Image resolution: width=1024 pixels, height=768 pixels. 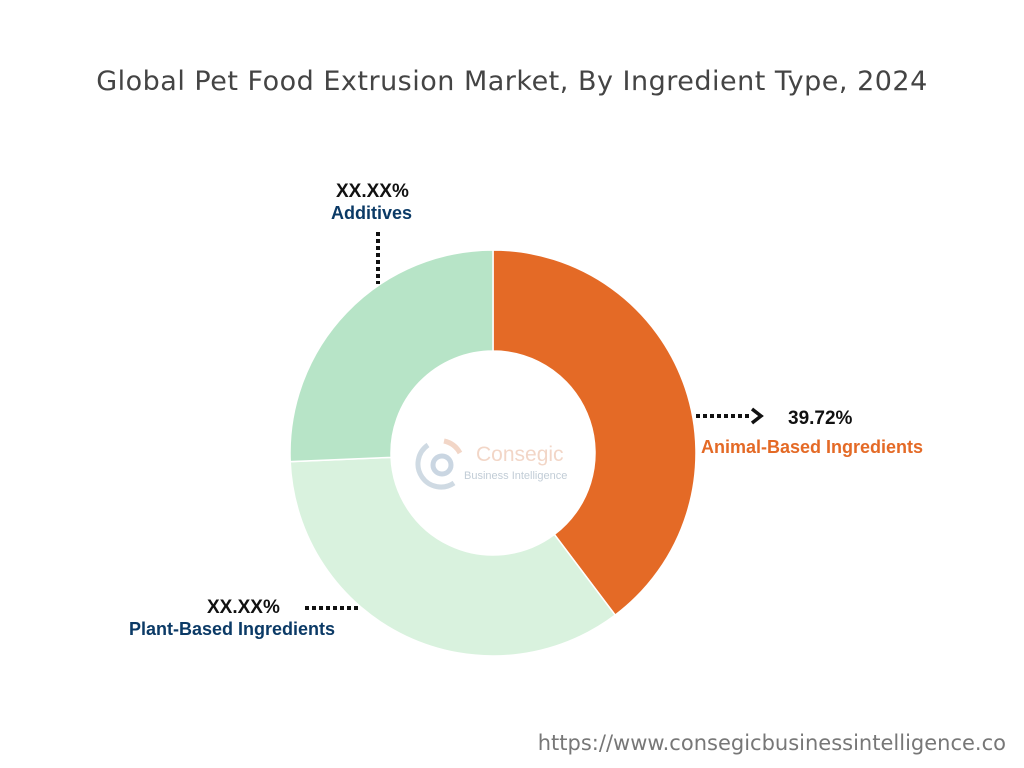 I want to click on watermark-tagline: Business Intelligence, so click(x=516, y=476).